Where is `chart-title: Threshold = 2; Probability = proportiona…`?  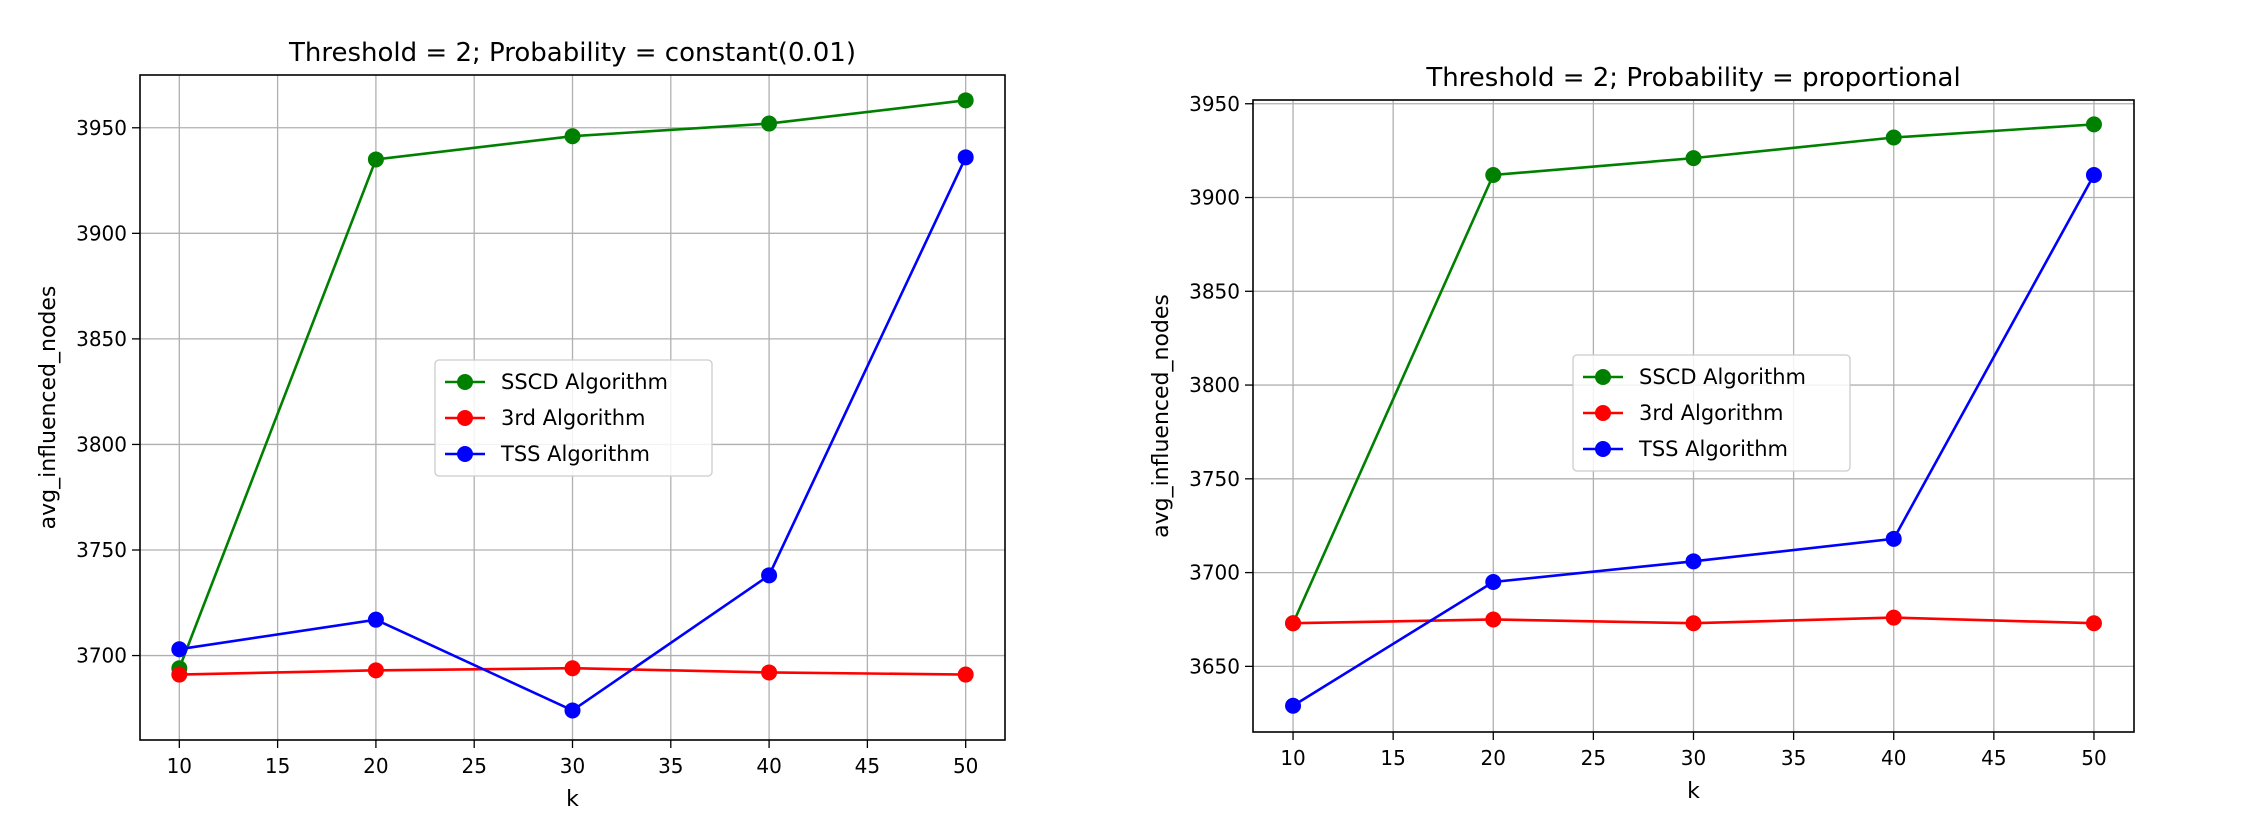 chart-title: Threshold = 2; Probability = proportiona… is located at coordinates (1692, 78).